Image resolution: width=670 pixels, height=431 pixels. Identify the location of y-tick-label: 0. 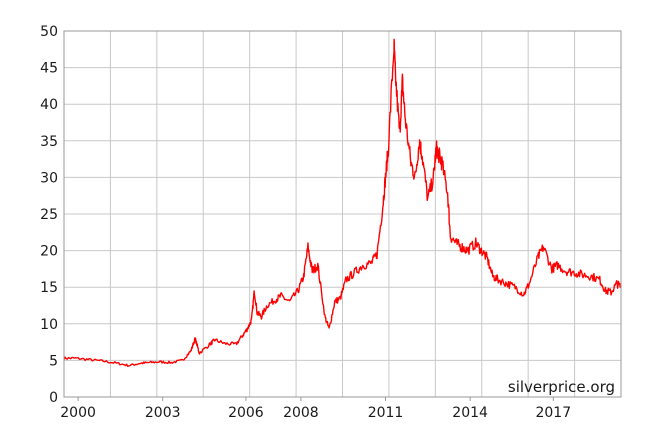
(53, 398).